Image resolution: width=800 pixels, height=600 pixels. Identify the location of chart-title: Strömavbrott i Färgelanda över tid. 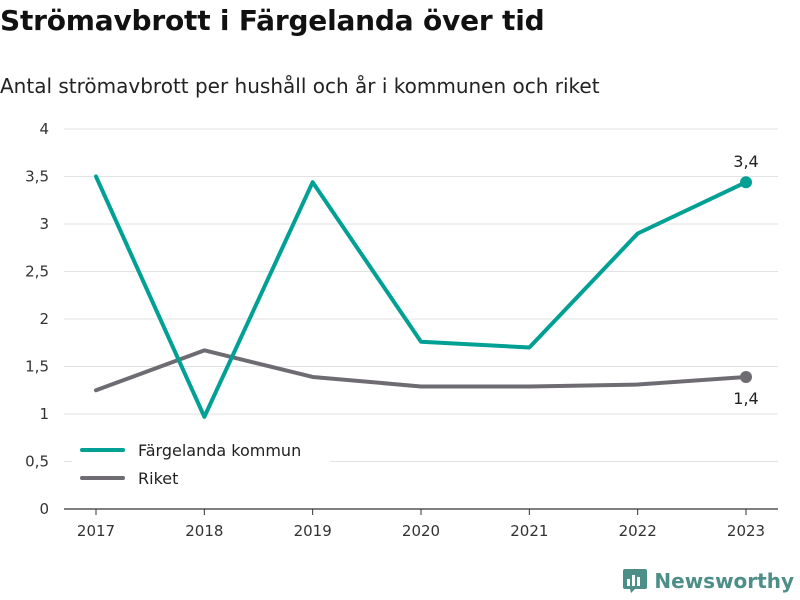
(272, 20).